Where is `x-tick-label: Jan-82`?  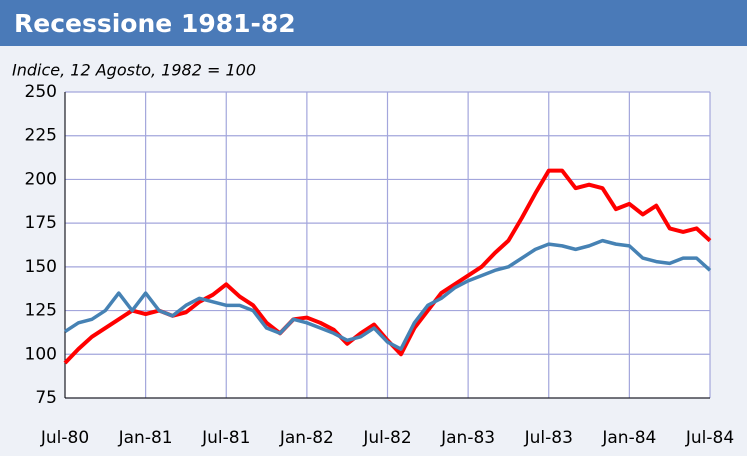 x-tick-label: Jan-82 is located at coordinates (306, 438).